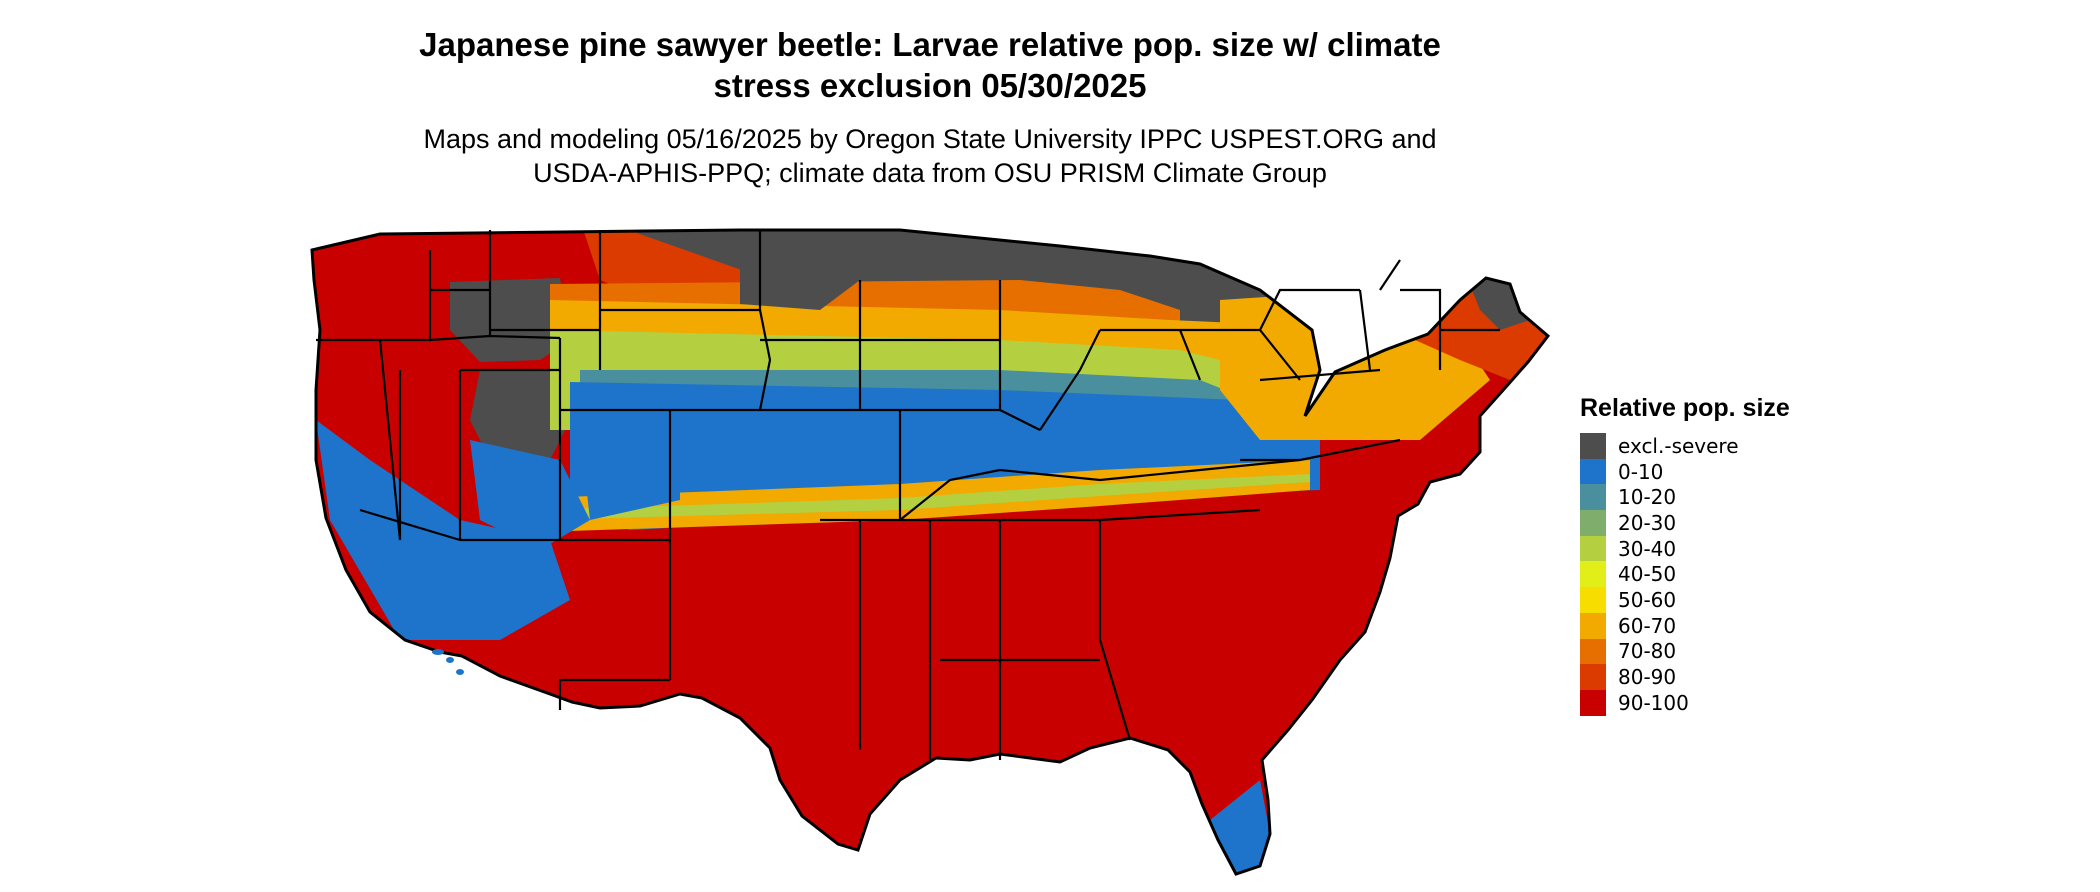 The image size is (2100, 892). I want to click on legend-label: 30-40, so click(1647, 548).